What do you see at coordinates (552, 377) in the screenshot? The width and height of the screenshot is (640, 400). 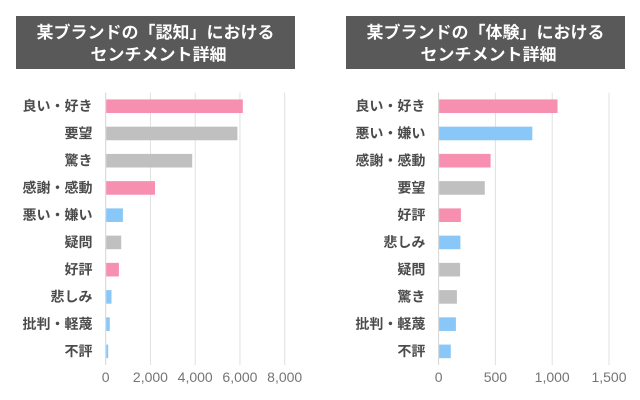 I see `svg-text: 1,000` at bounding box center [552, 377].